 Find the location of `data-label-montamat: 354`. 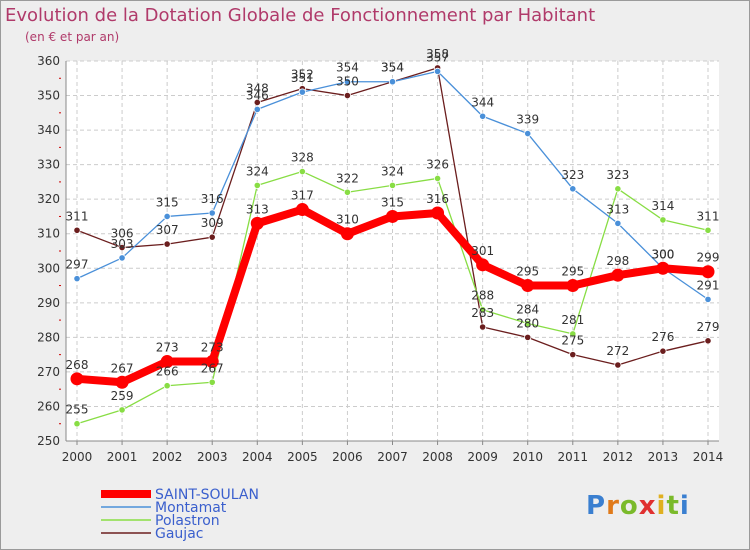

data-label-montamat: 354 is located at coordinates (347, 68).